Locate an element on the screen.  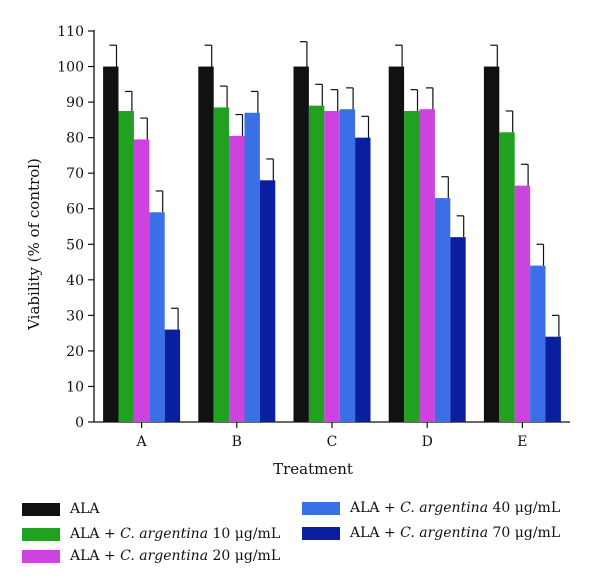
y-tick-label: 70 is located at coordinates (75, 174).